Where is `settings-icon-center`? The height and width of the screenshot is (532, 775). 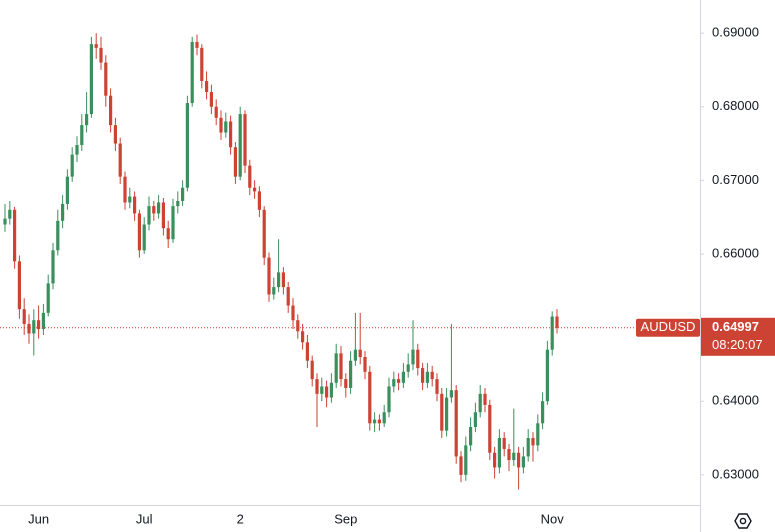
settings-icon-center is located at coordinates (743, 521).